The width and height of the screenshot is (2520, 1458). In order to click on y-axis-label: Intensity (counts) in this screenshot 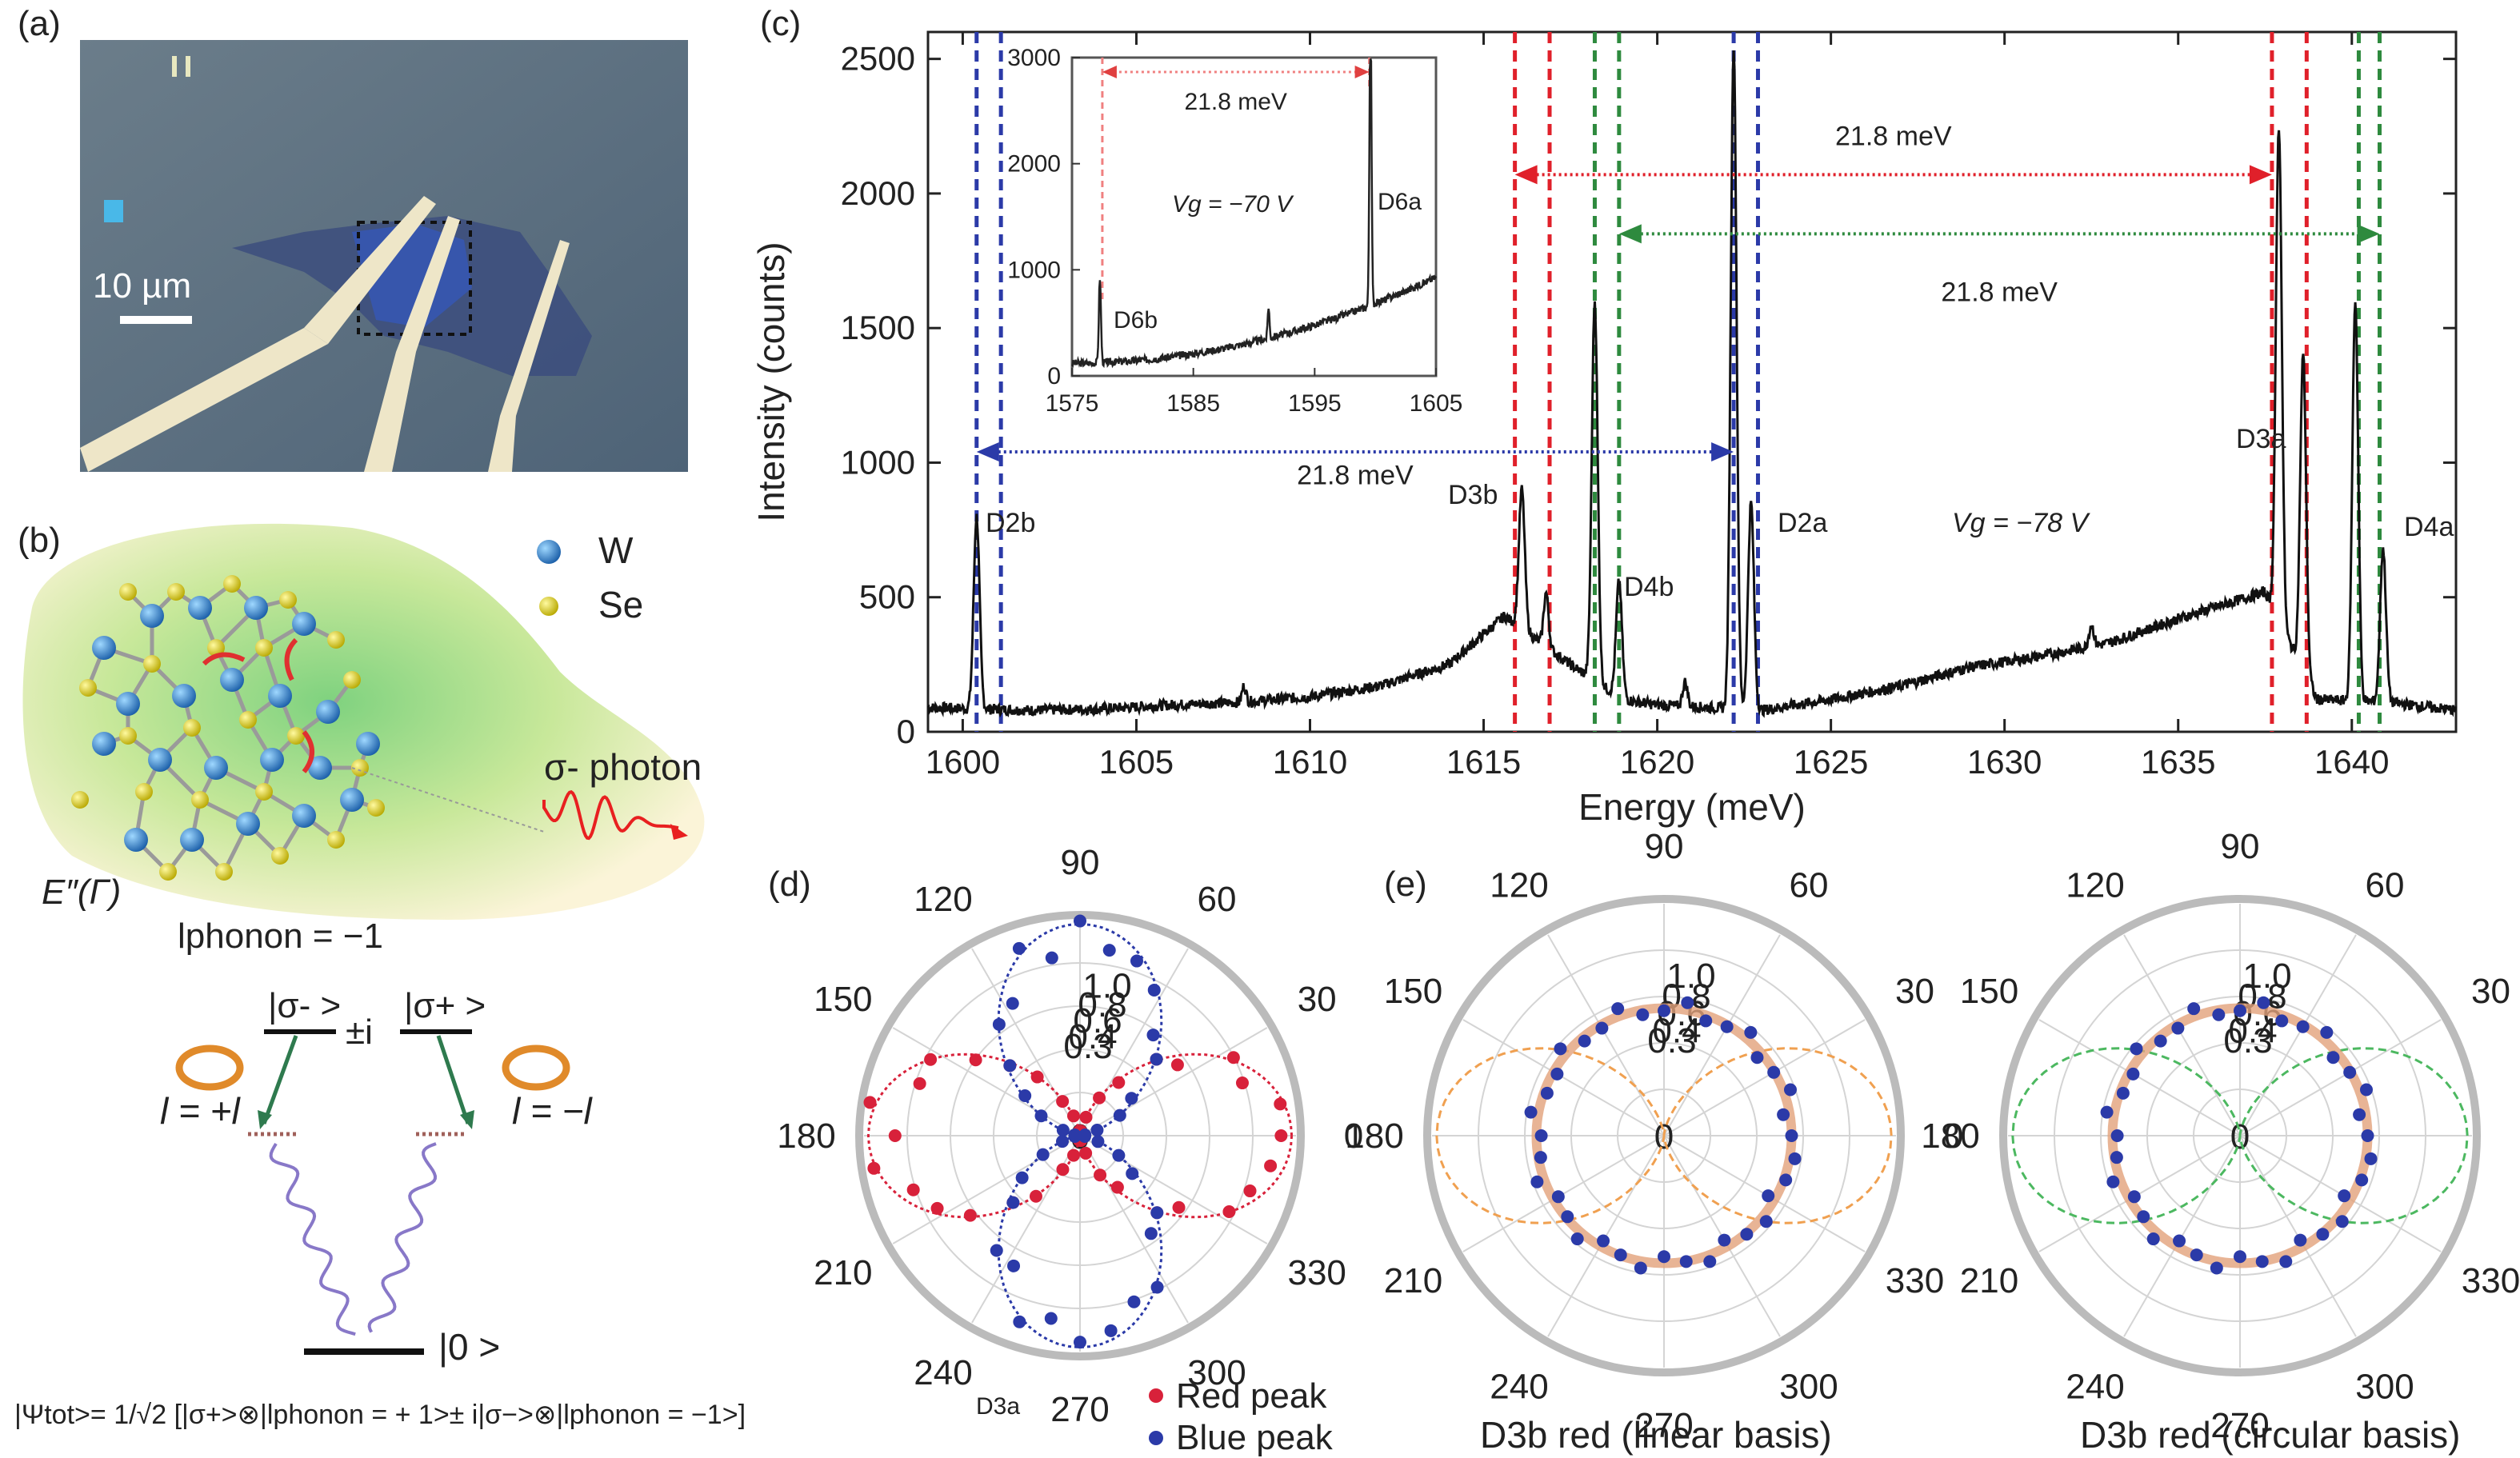, I will do `click(771, 382)`.